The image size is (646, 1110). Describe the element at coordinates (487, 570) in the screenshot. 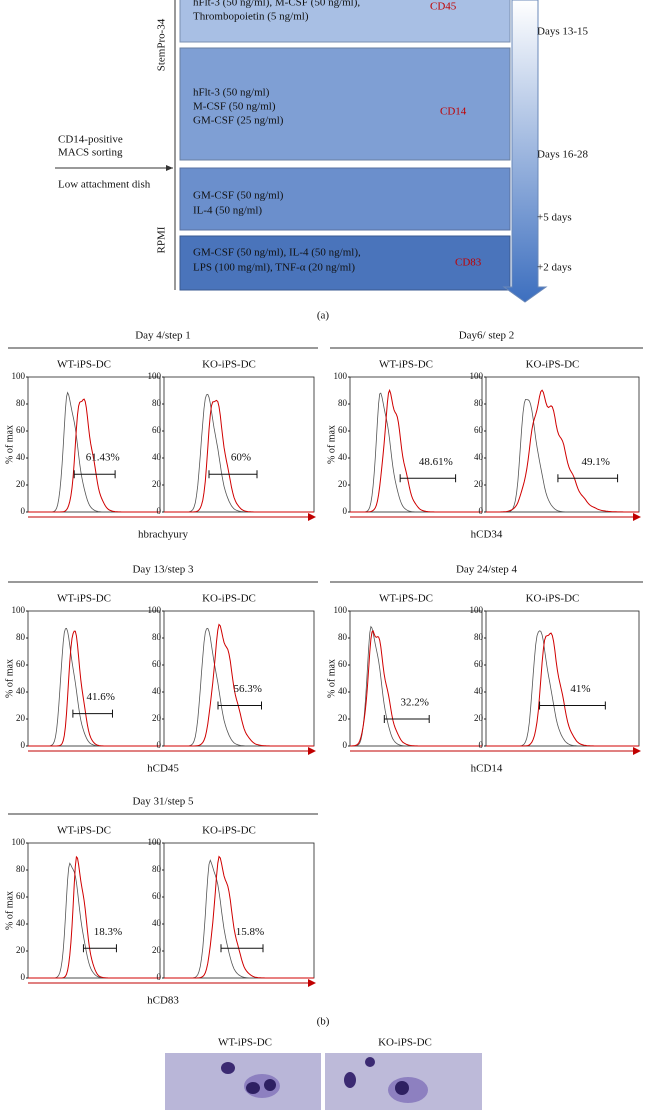

I see `panel-title: Day 24/step 4` at that location.